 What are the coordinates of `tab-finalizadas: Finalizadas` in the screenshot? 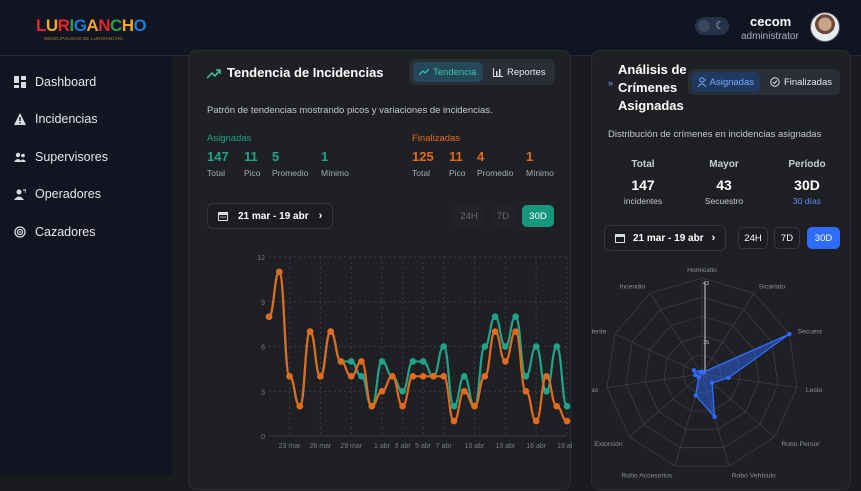 It's located at (801, 82).